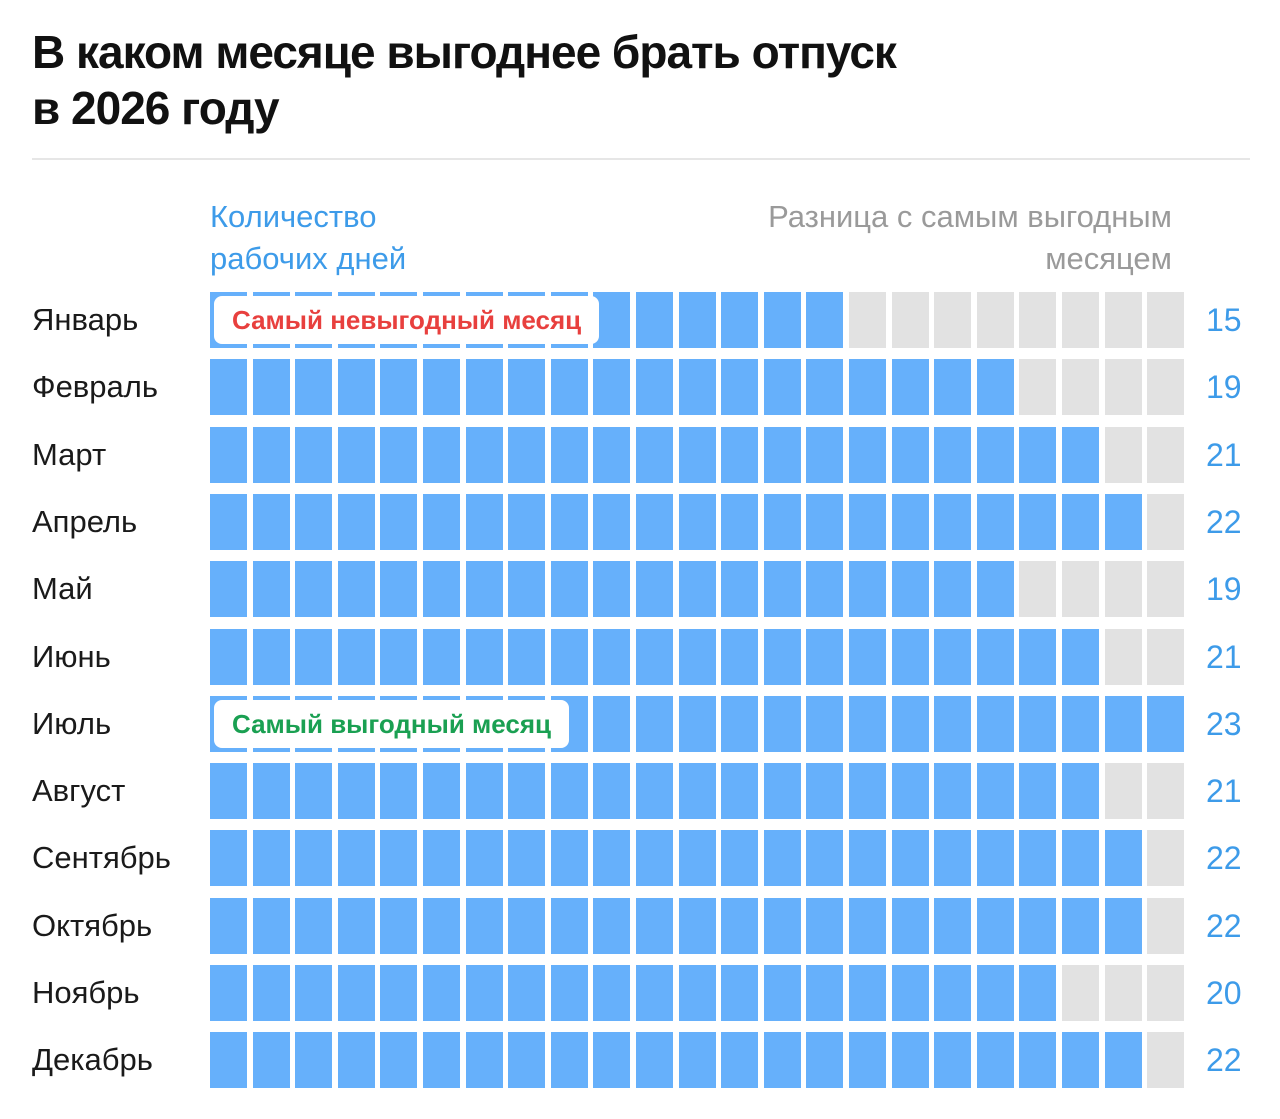  Describe the element at coordinates (970, 216) in the screenshot. I see `legend-right-line-1: Разница с самым выгодным` at that location.